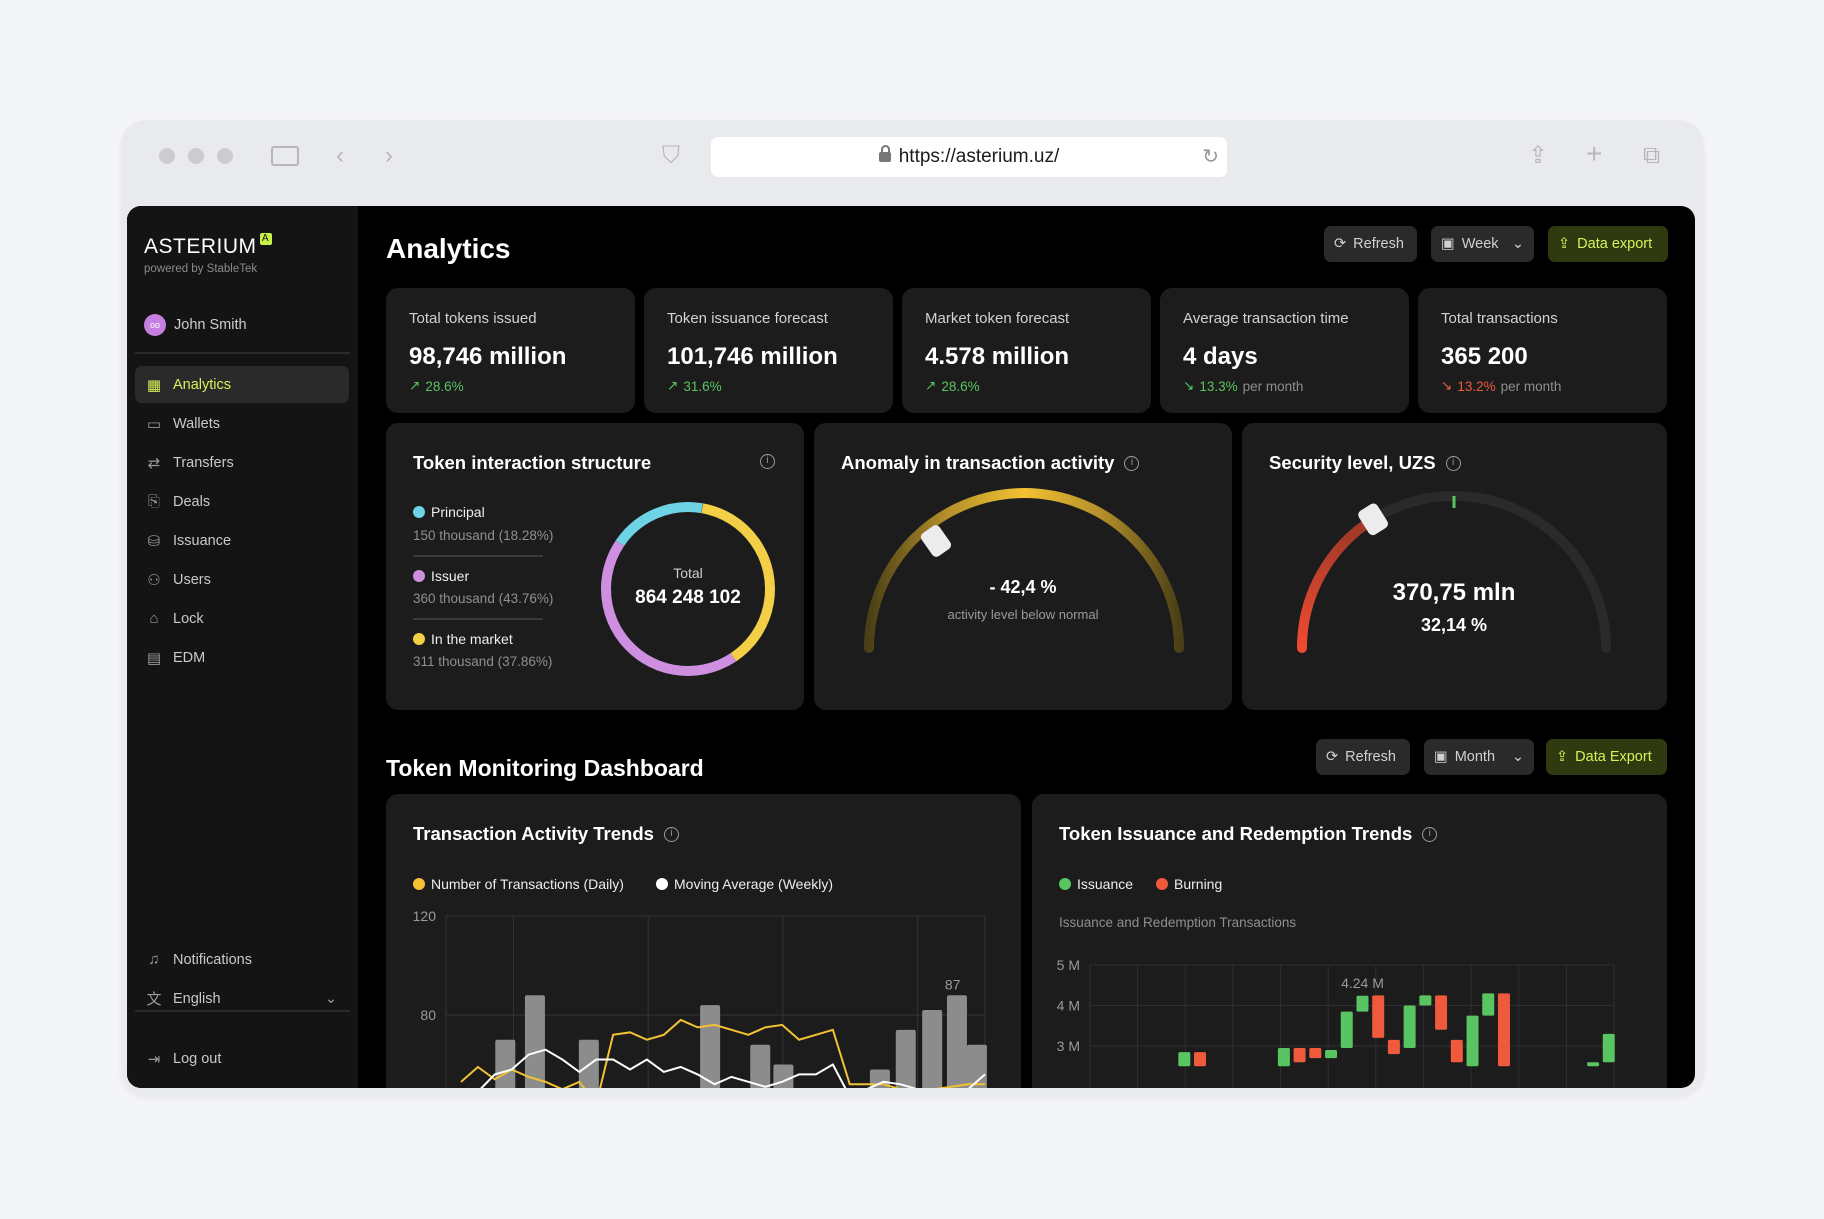  I want to click on card-title-text: Security level, UZS, so click(1352, 462).